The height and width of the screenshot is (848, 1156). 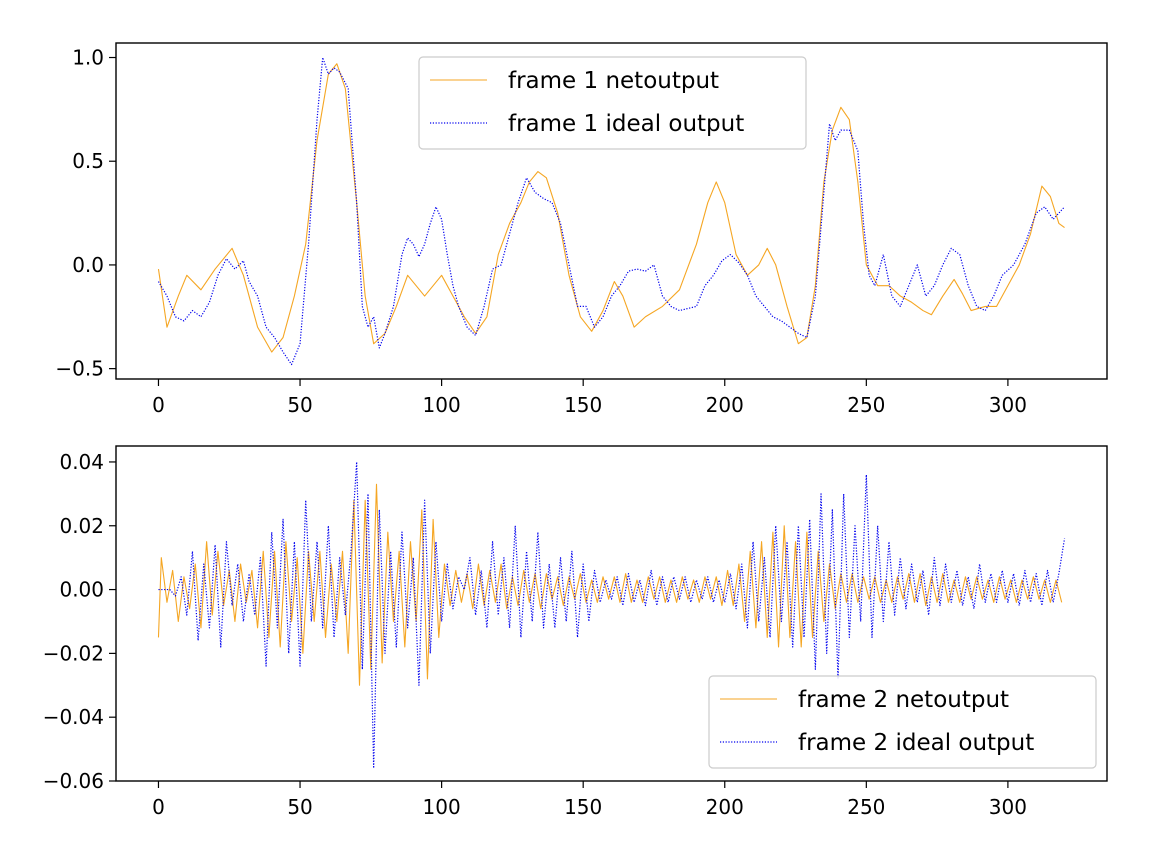 What do you see at coordinates (73, 653) in the screenshot?
I see `y-tick-label: −0.02` at bounding box center [73, 653].